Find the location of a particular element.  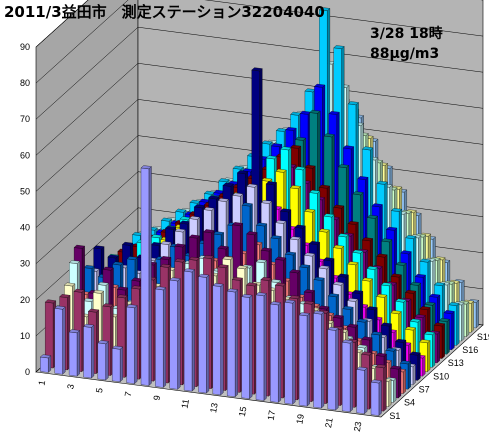

bar-S1-h8 is located at coordinates (146, 275).